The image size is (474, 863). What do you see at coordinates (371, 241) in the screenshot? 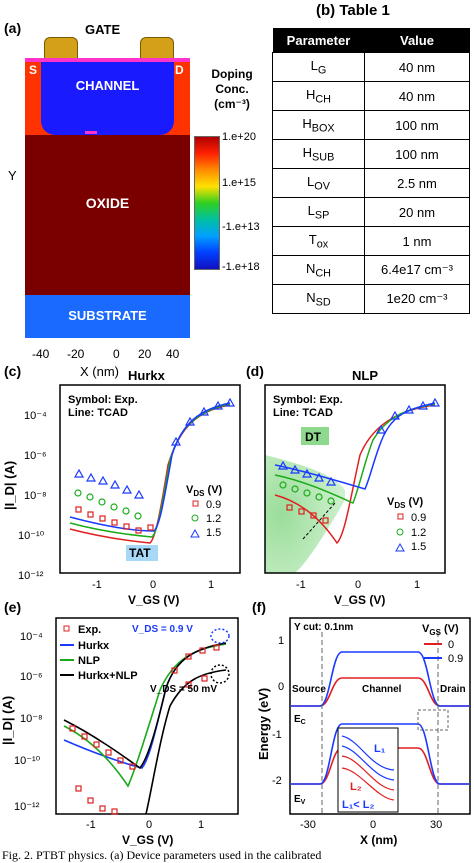
I see `table-row: Tox 1 nm` at bounding box center [371, 241].